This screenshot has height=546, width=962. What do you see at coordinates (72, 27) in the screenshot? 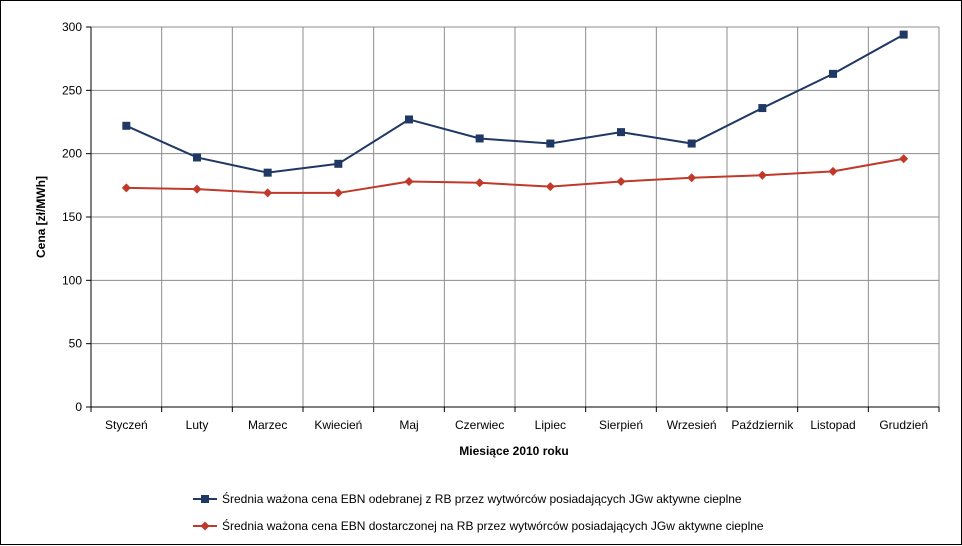
I see `y-tick-label: 300` at bounding box center [72, 27].